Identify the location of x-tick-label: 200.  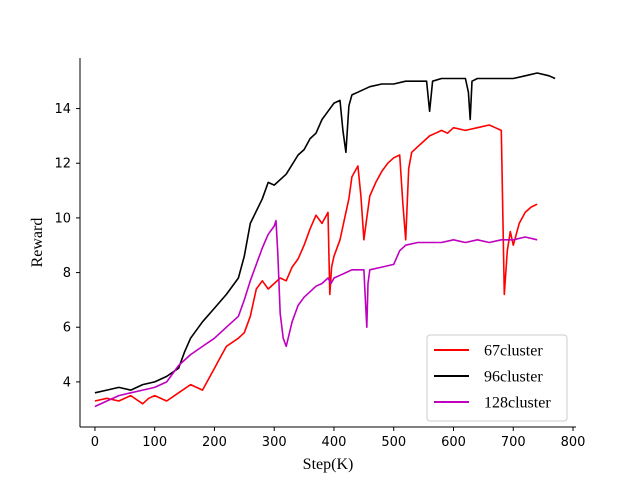
(214, 442).